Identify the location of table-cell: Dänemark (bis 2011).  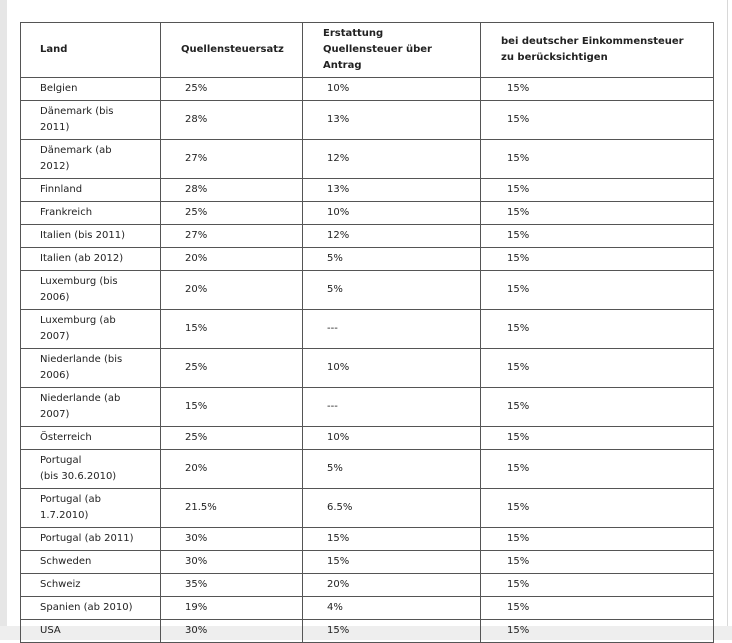
(90, 120).